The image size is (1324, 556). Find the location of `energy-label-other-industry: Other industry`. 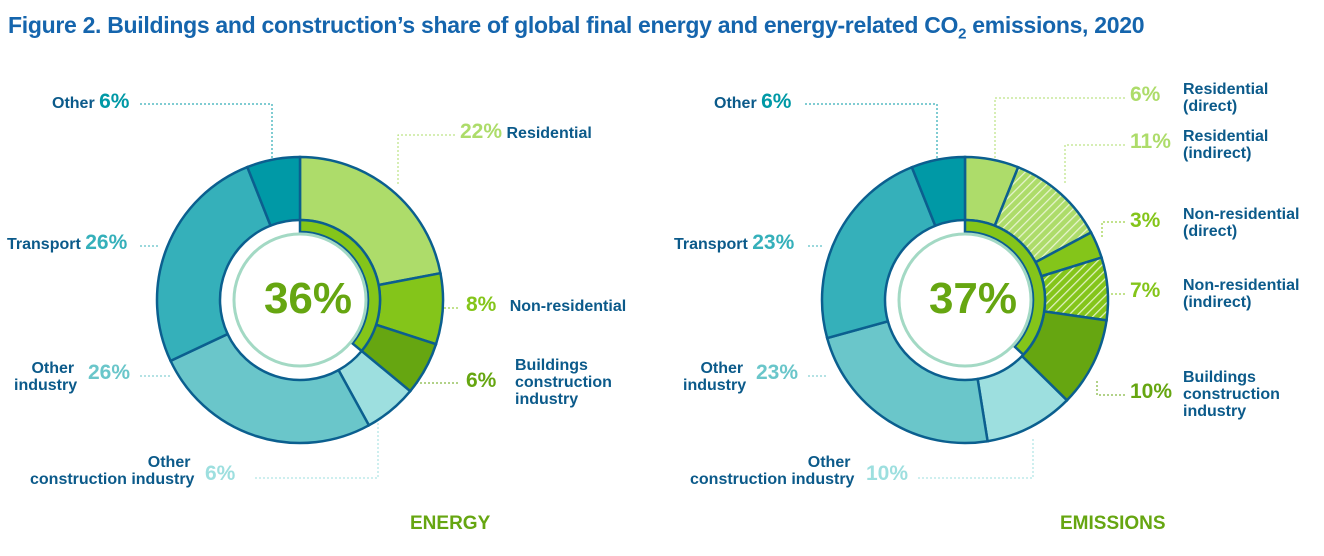

energy-label-other-industry: Other industry is located at coordinates (46, 377).